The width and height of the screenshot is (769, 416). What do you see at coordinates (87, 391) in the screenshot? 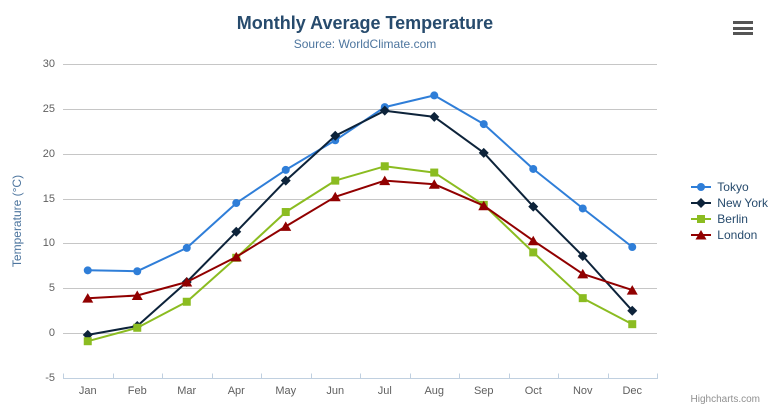
I see `x-axis-label-jan: Jan` at bounding box center [87, 391].